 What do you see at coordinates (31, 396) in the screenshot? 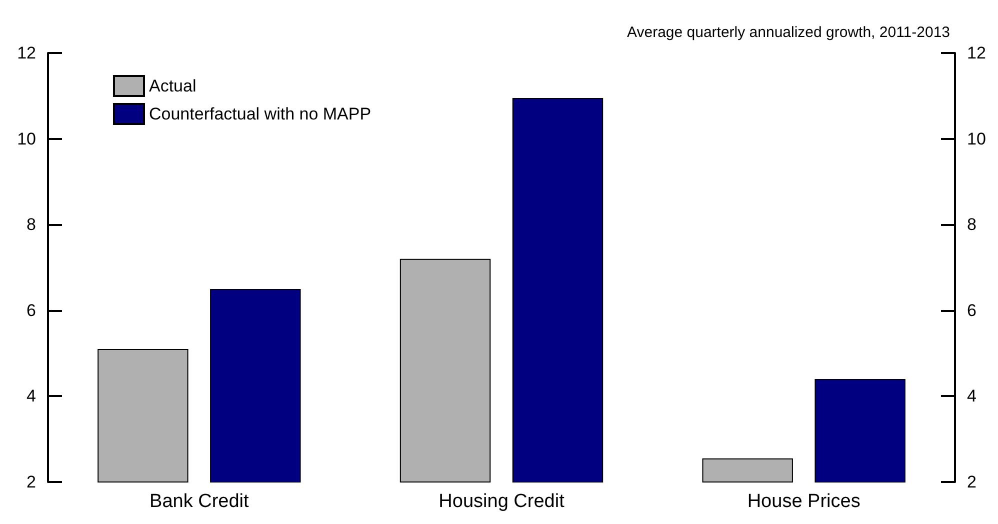
I see `y-tick-label: 4` at bounding box center [31, 396].